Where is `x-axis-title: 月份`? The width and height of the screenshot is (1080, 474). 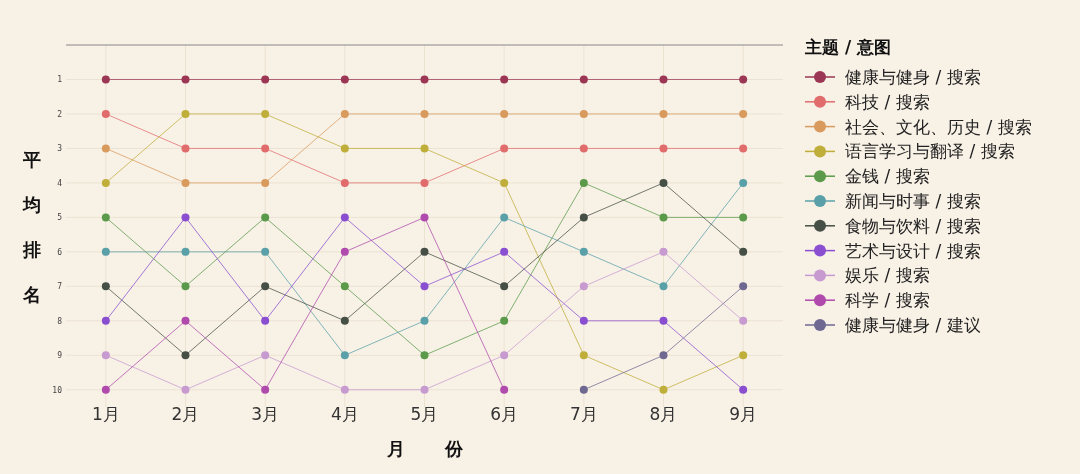
x-axis-title: 月份 is located at coordinates (444, 448).